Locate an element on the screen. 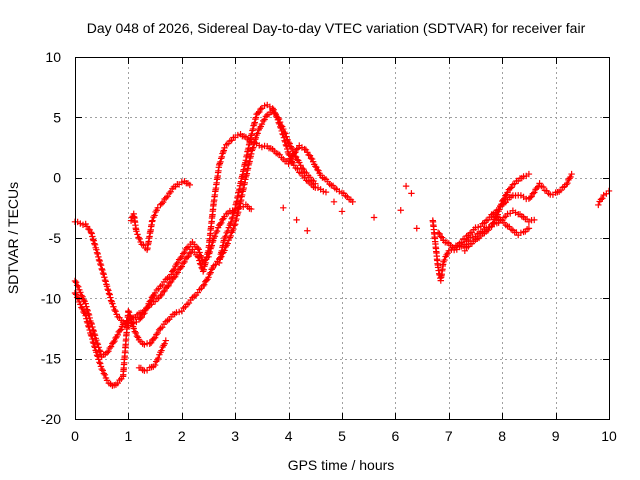 This screenshot has width=640, height=480. x-tick-label: 1 is located at coordinates (129, 436).